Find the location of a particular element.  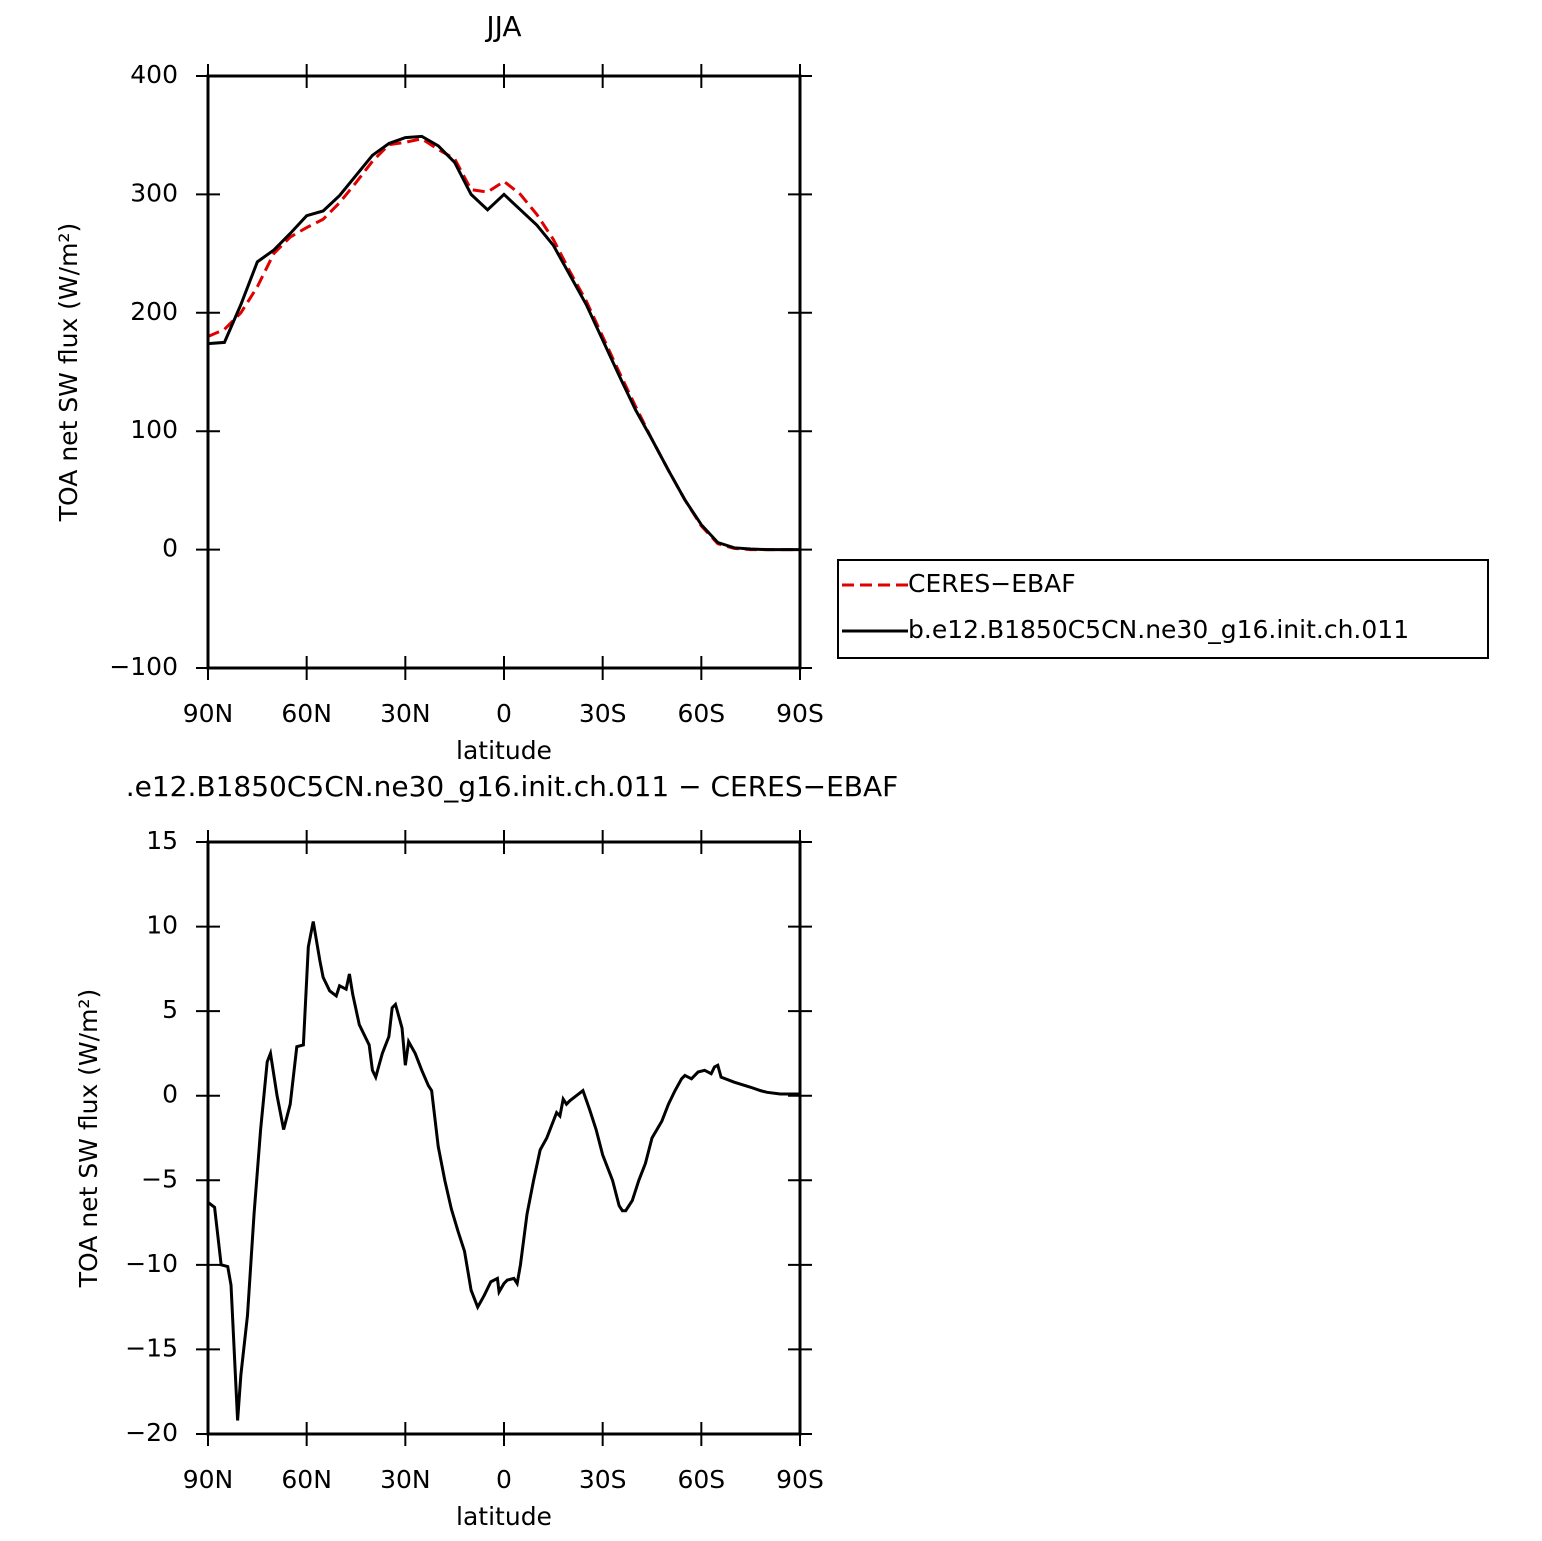

y-tick-label: 5 is located at coordinates (170, 1009).